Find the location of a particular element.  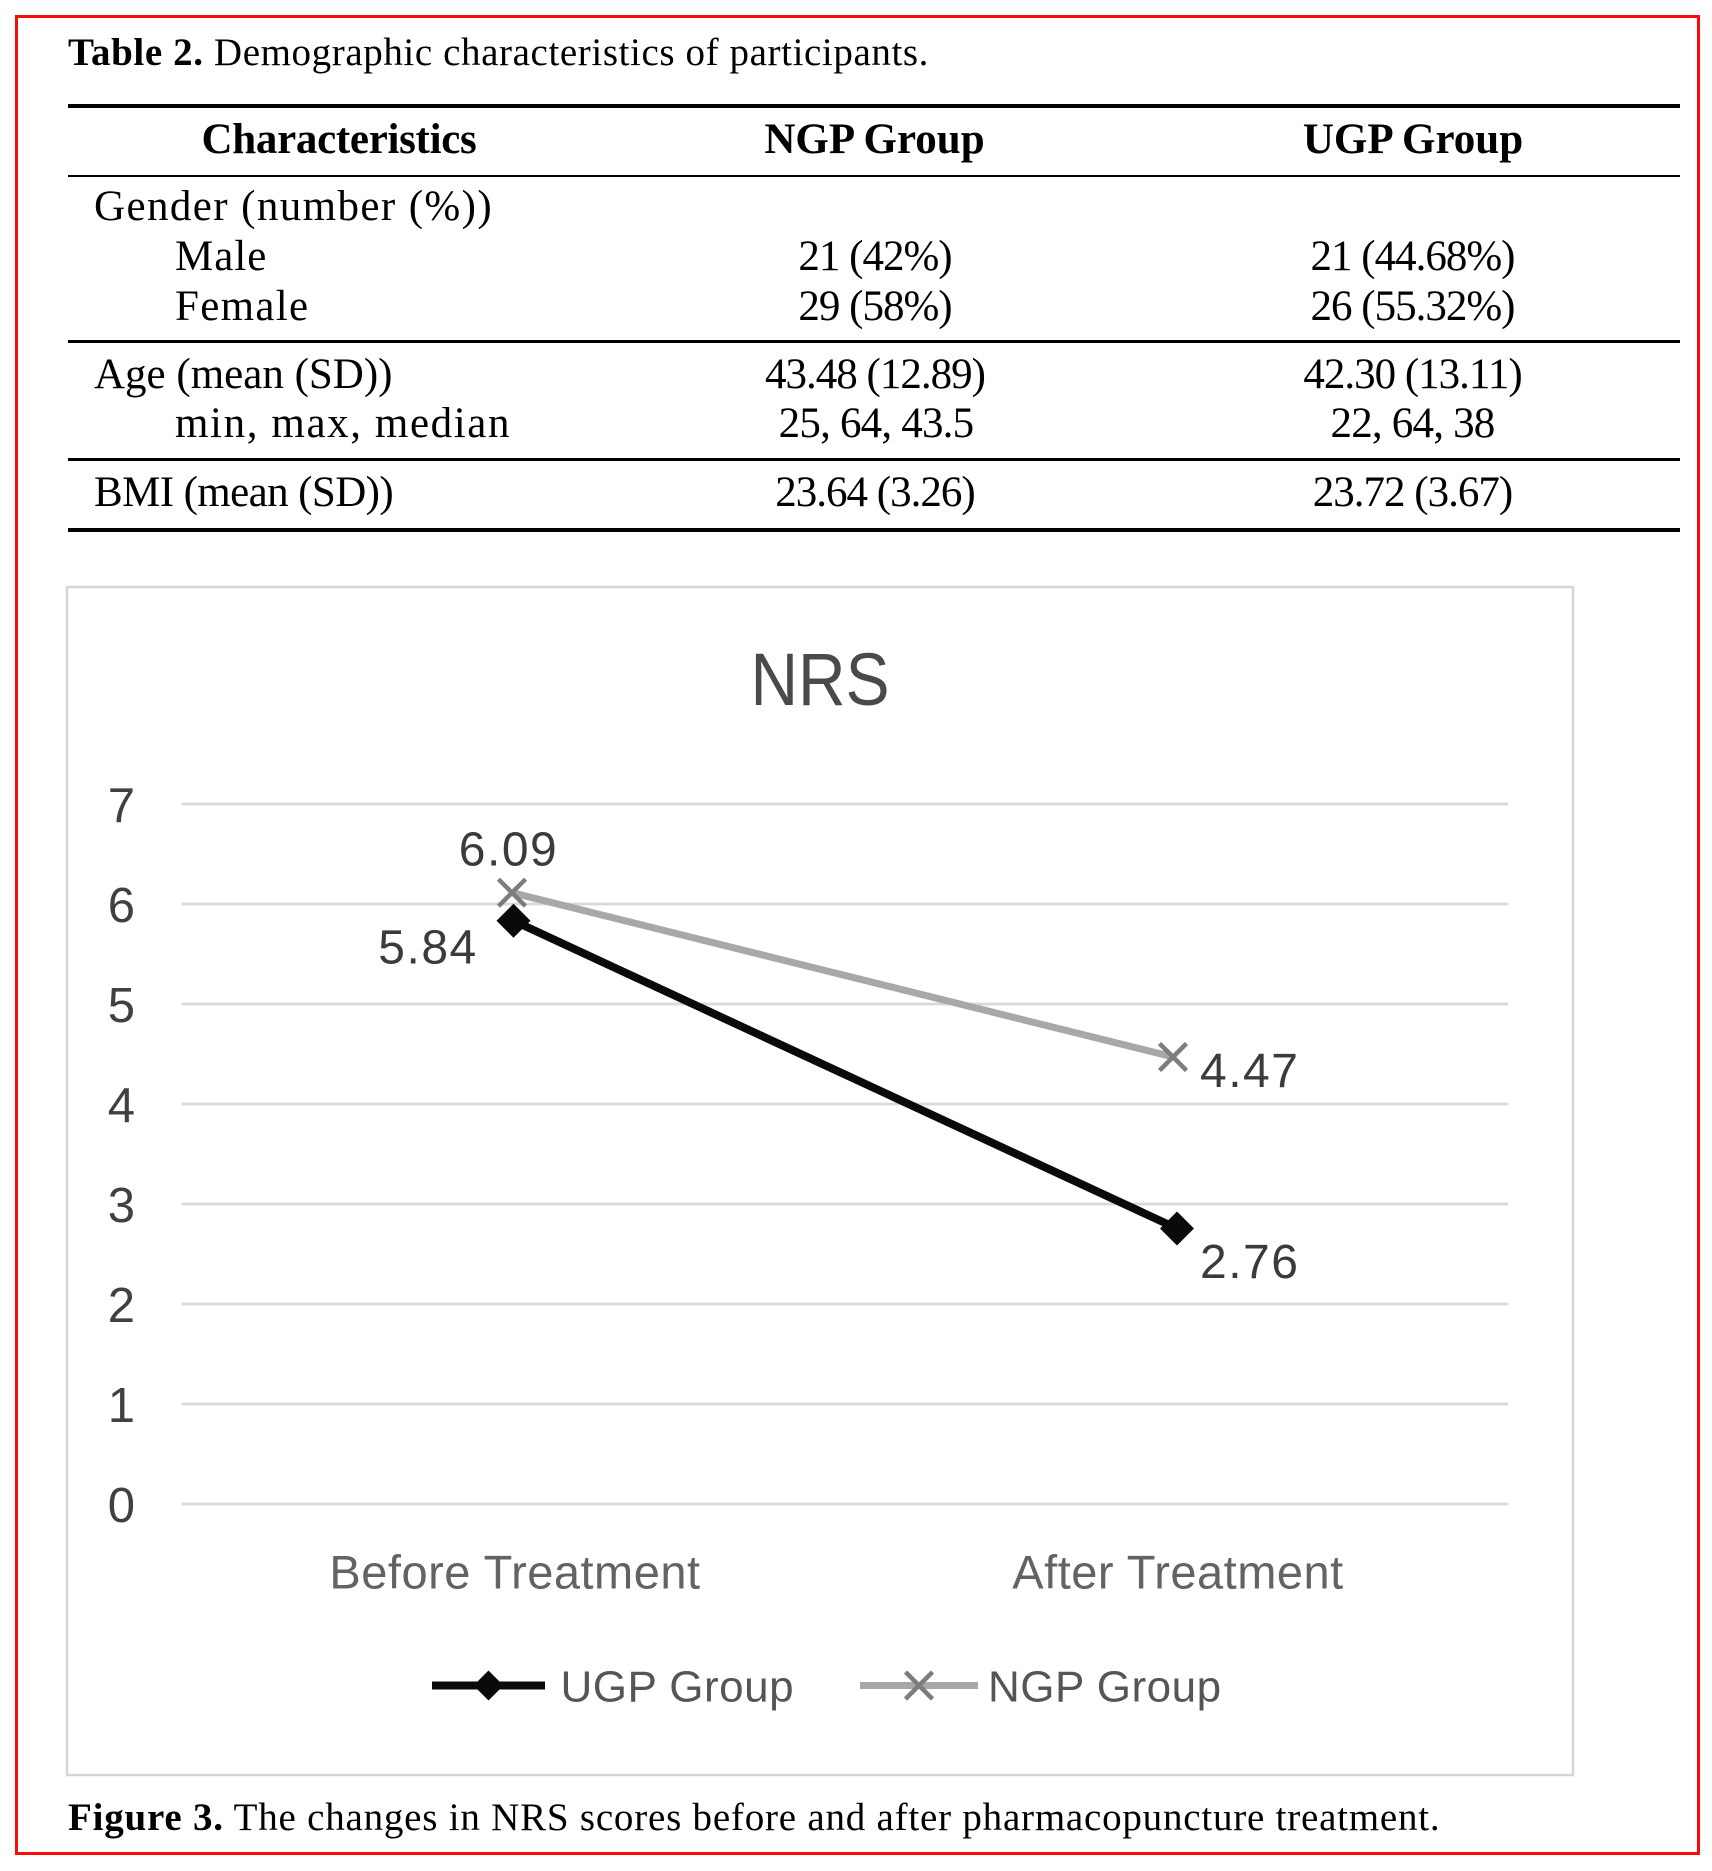

svg-text: UGP Group is located at coordinates (678, 1687).